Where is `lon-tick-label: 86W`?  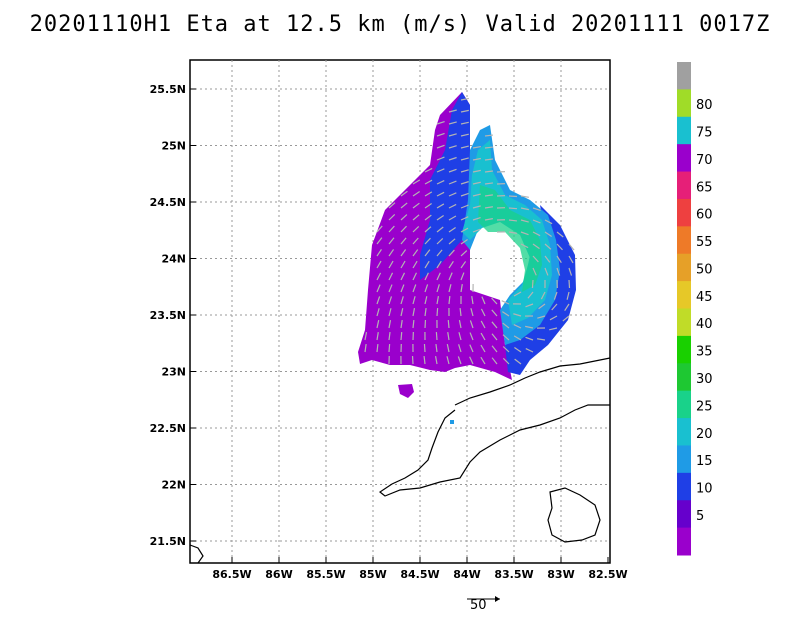 lon-tick-label: 86W is located at coordinates (278, 574).